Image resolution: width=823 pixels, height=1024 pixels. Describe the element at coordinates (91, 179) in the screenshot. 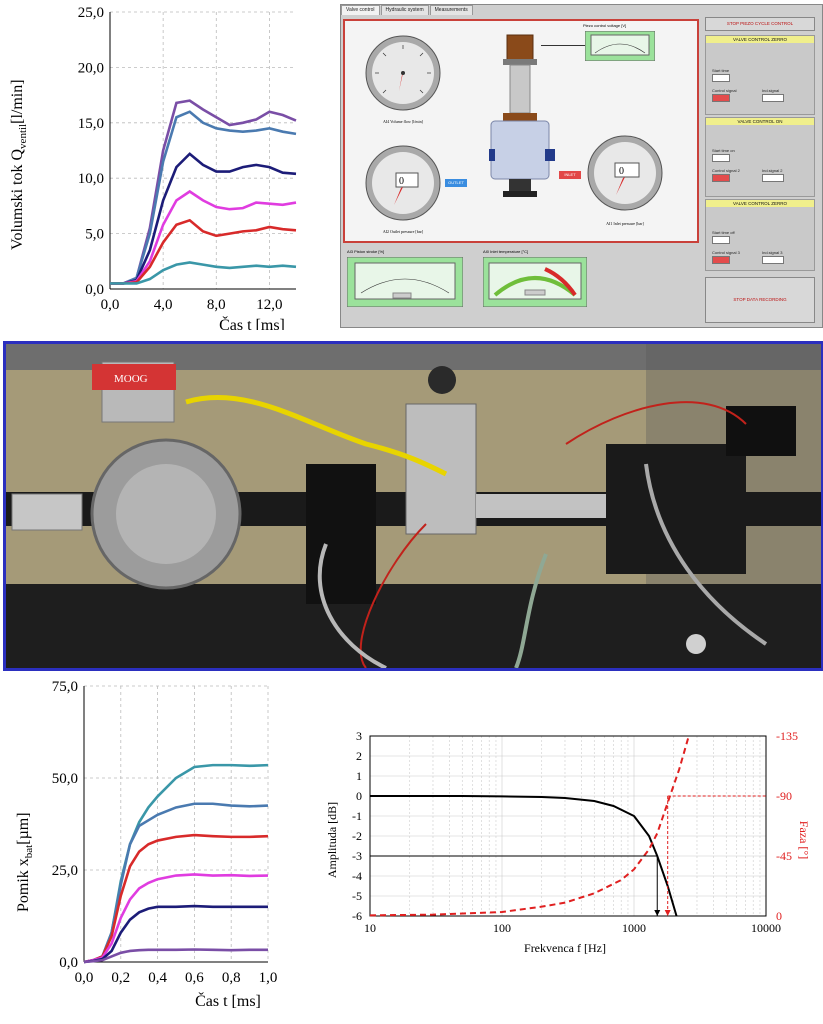

I see `y-tick-label: 10,0` at that location.